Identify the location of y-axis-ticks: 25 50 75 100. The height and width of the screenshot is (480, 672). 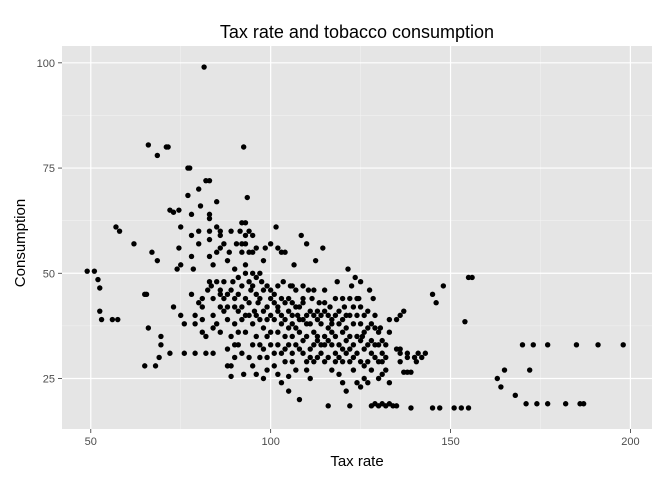
(49, 221).